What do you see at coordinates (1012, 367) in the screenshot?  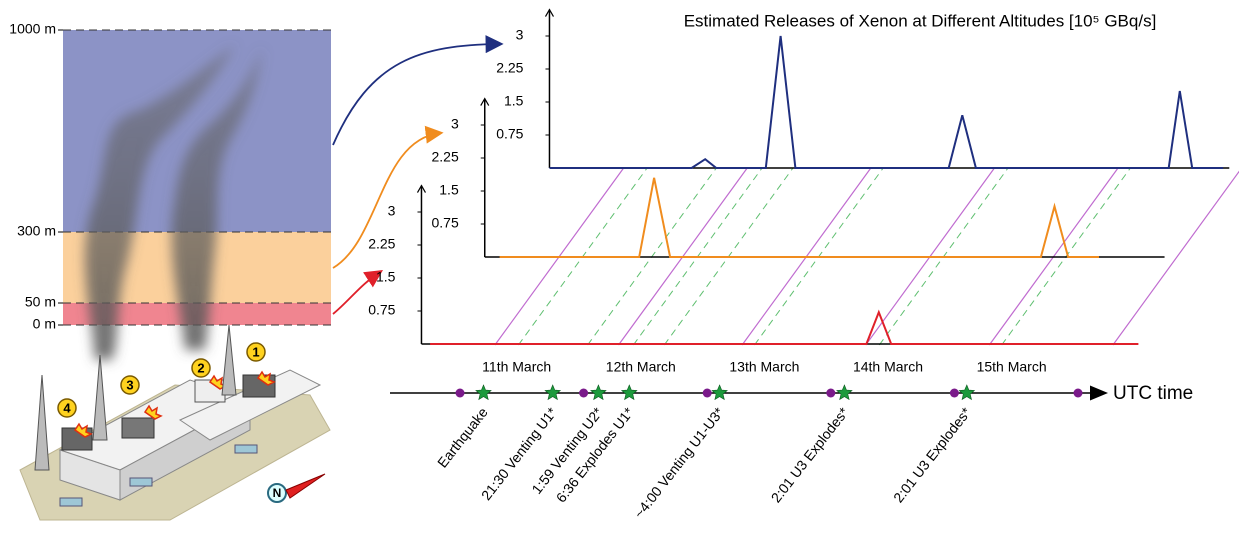 I see `day-label: 15th March` at bounding box center [1012, 367].